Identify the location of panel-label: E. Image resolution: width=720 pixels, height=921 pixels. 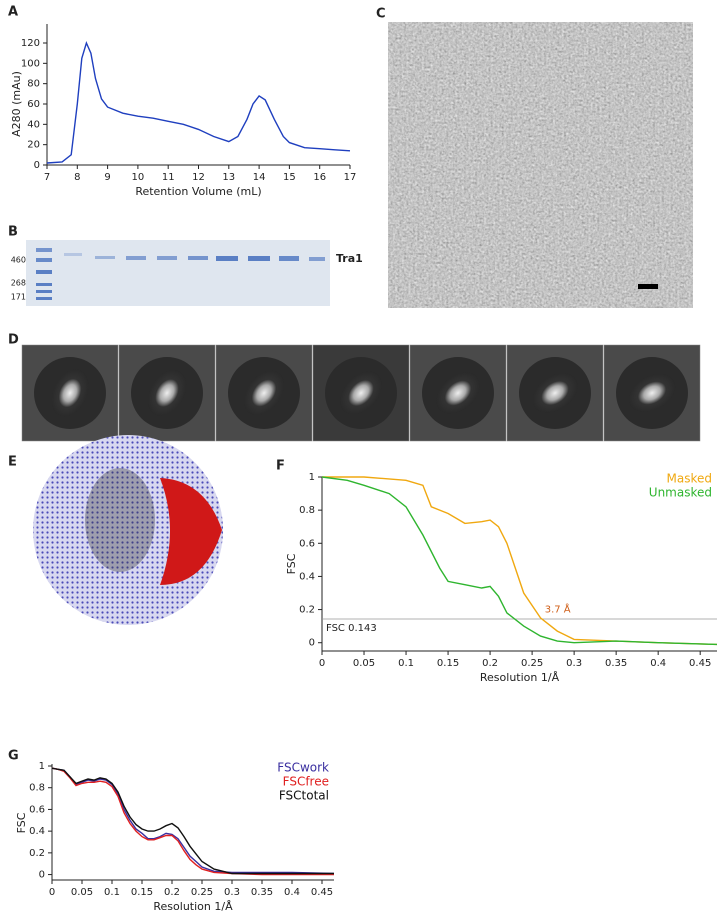
(12, 462).